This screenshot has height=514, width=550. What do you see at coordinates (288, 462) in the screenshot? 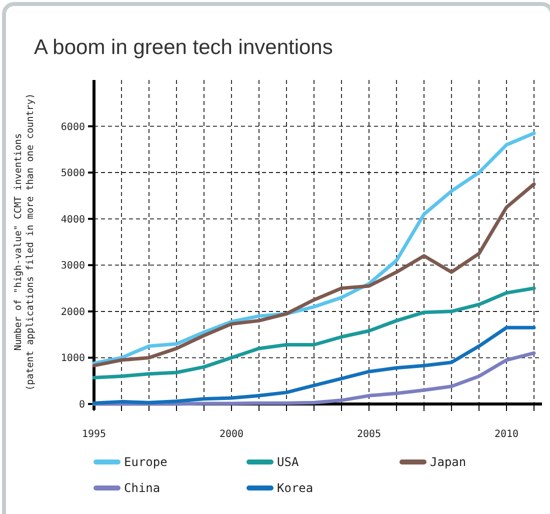
I see `legend-label: USA` at bounding box center [288, 462].